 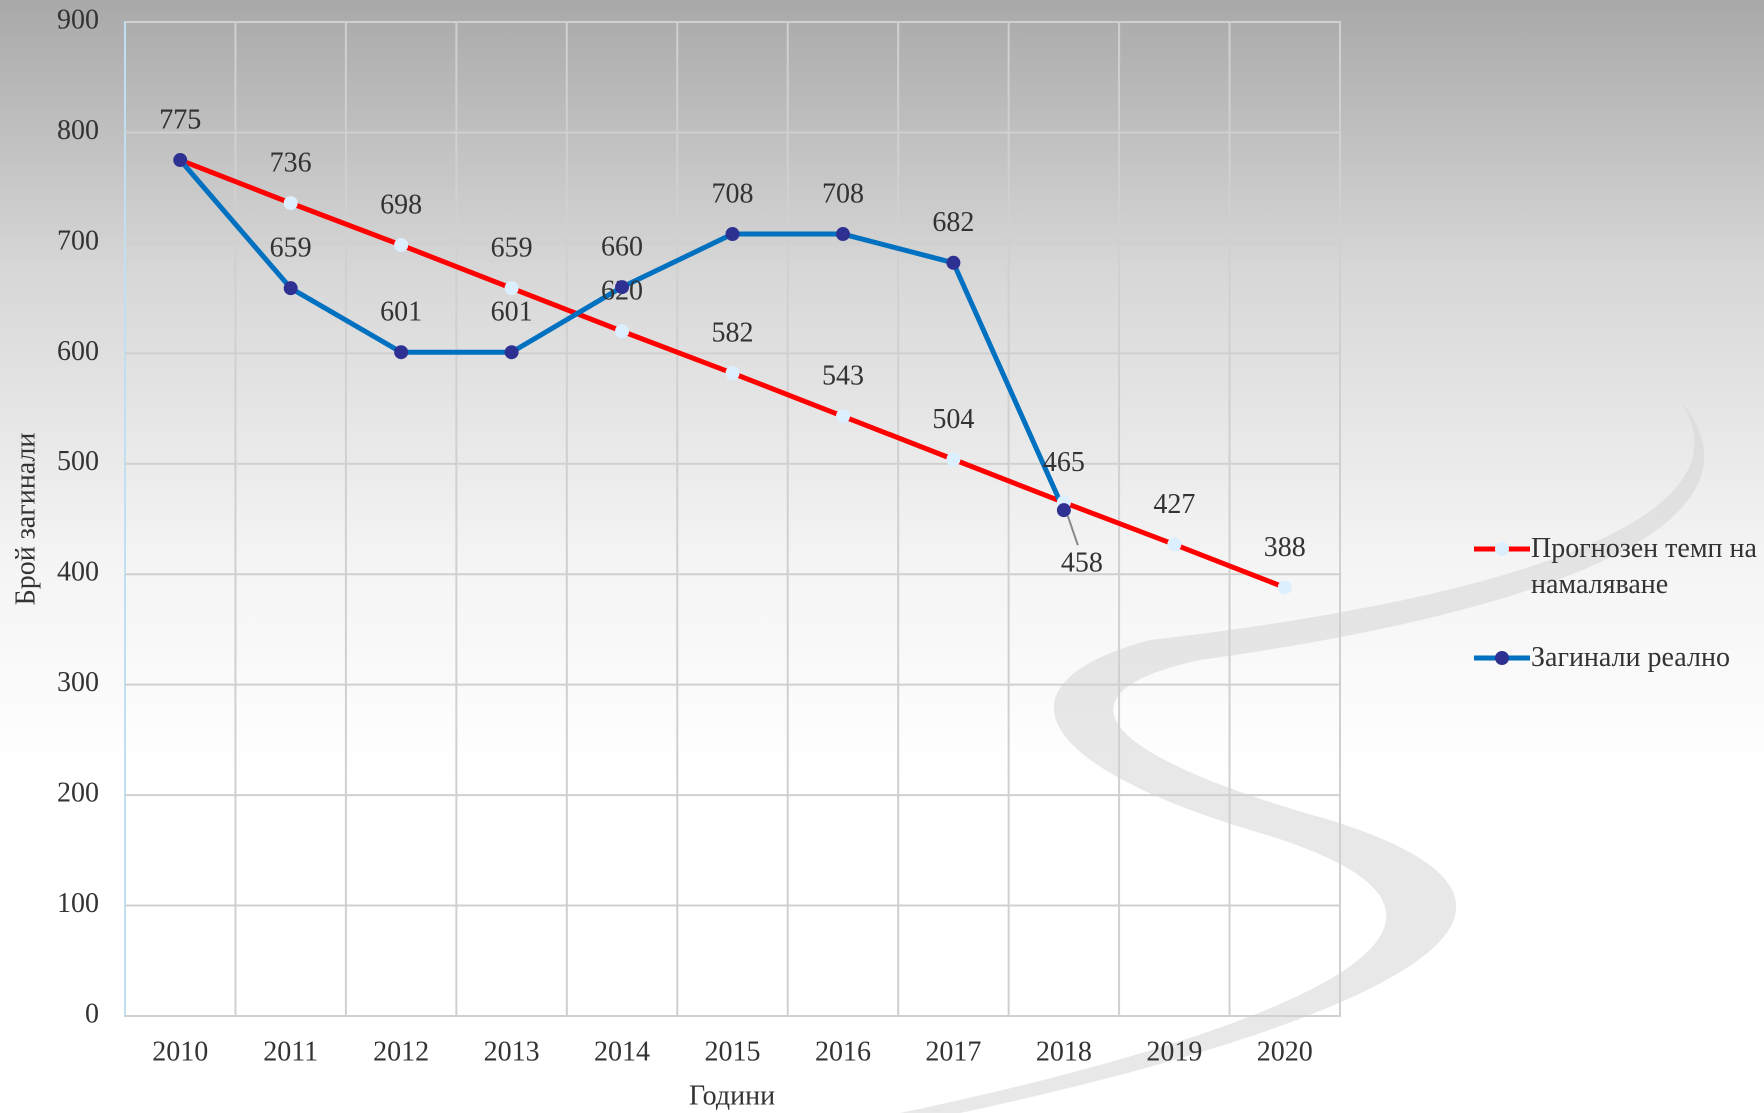 I want to click on x-tick-label: 2010, so click(x=180, y=1051).